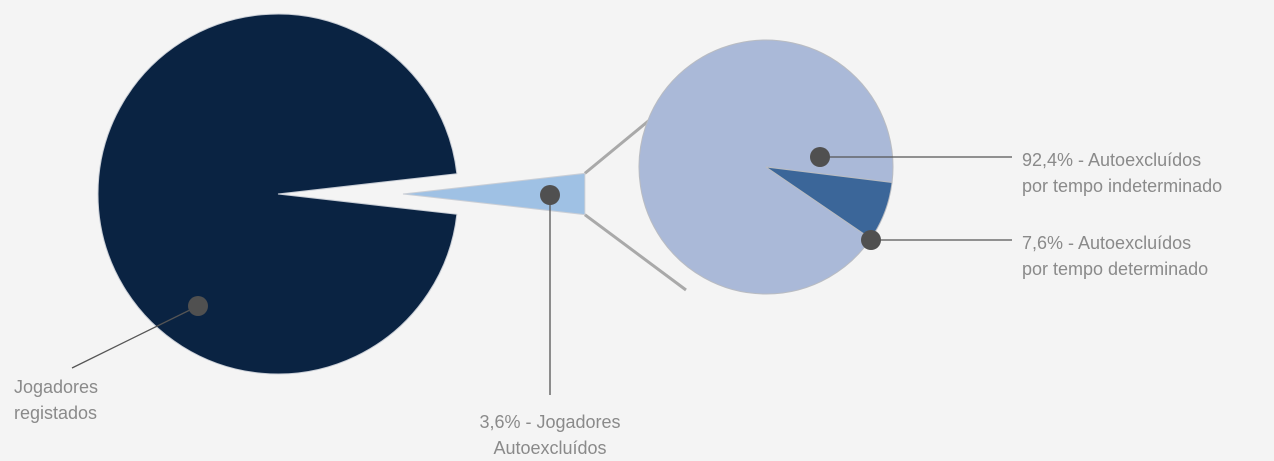  I want to click on label-tempo-determinado-marker, so click(871, 240).